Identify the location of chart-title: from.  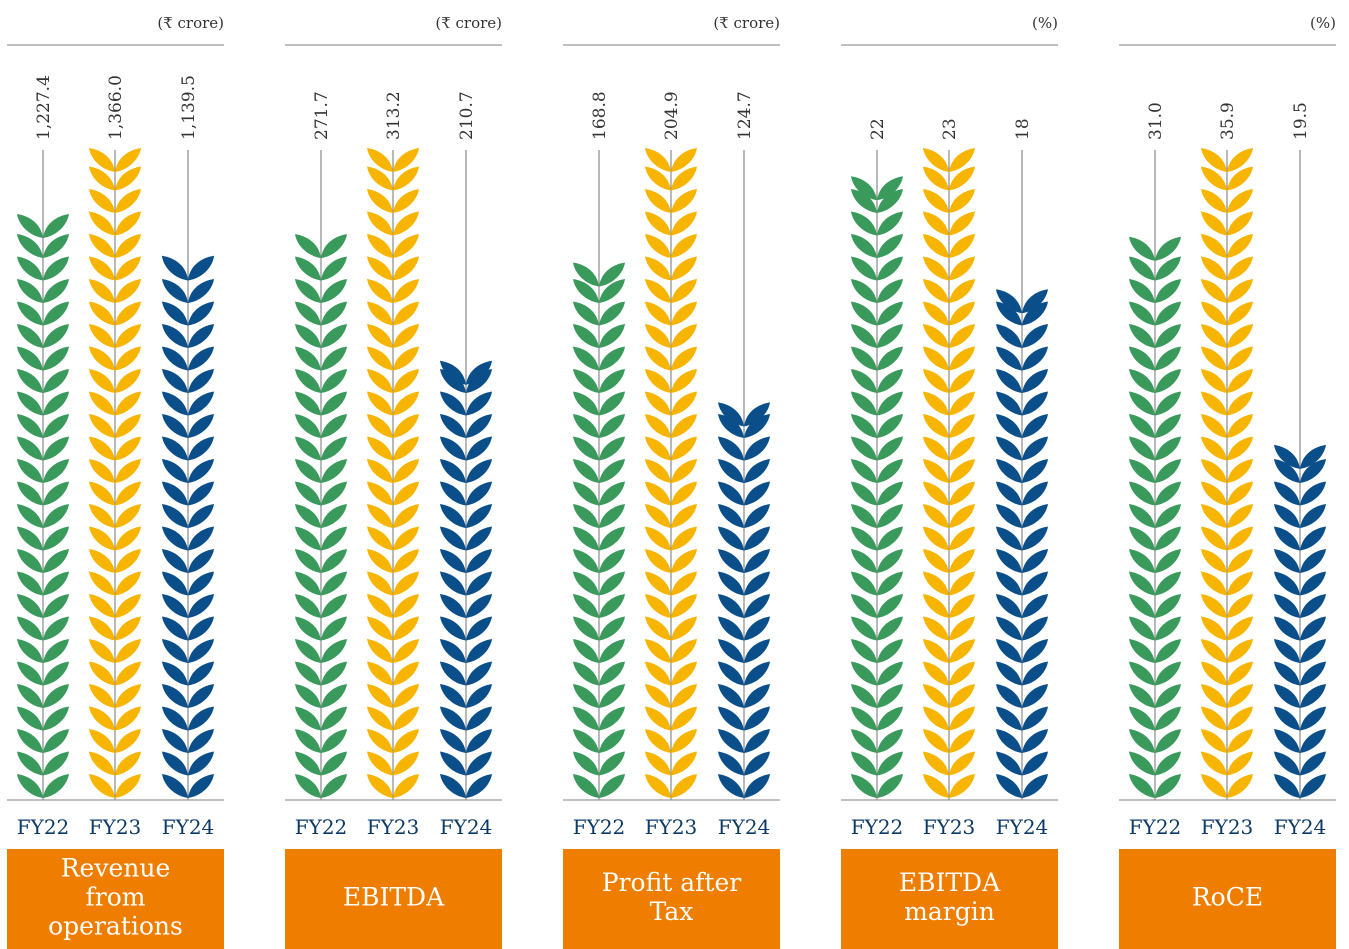
(116, 896).